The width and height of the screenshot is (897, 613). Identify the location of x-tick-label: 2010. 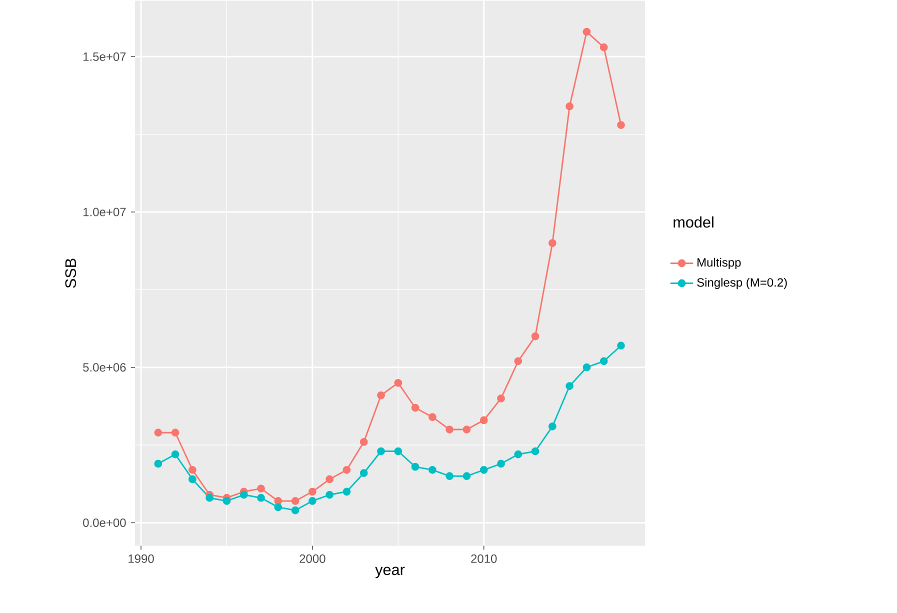
(484, 559).